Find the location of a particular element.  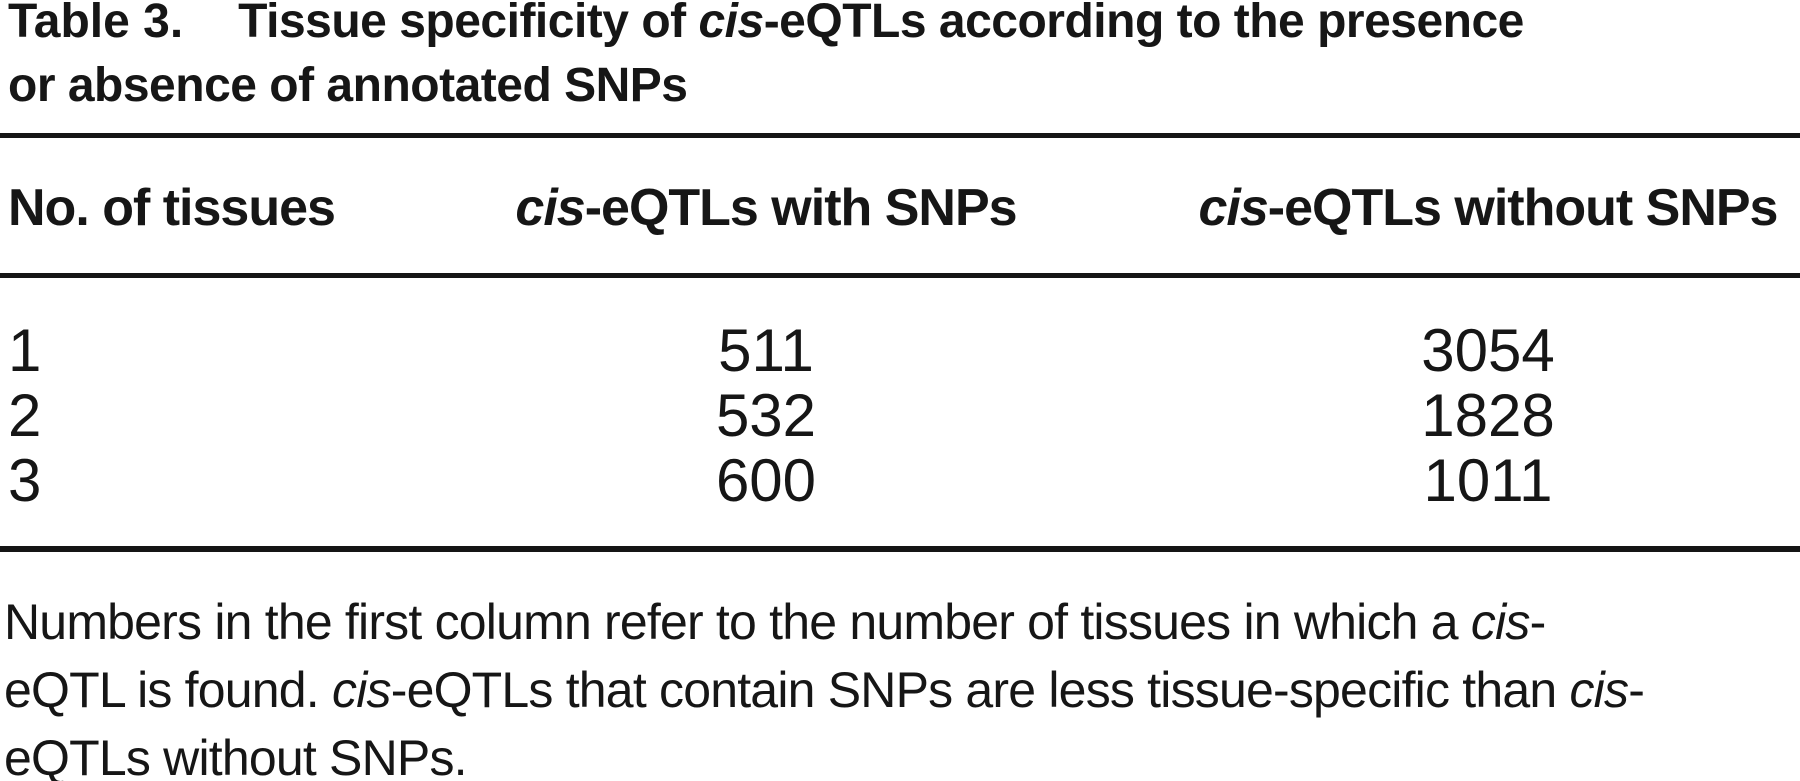

column-header-eqtls-with-snps: cis-eQTLs with SNPs is located at coordinates (766, 208).